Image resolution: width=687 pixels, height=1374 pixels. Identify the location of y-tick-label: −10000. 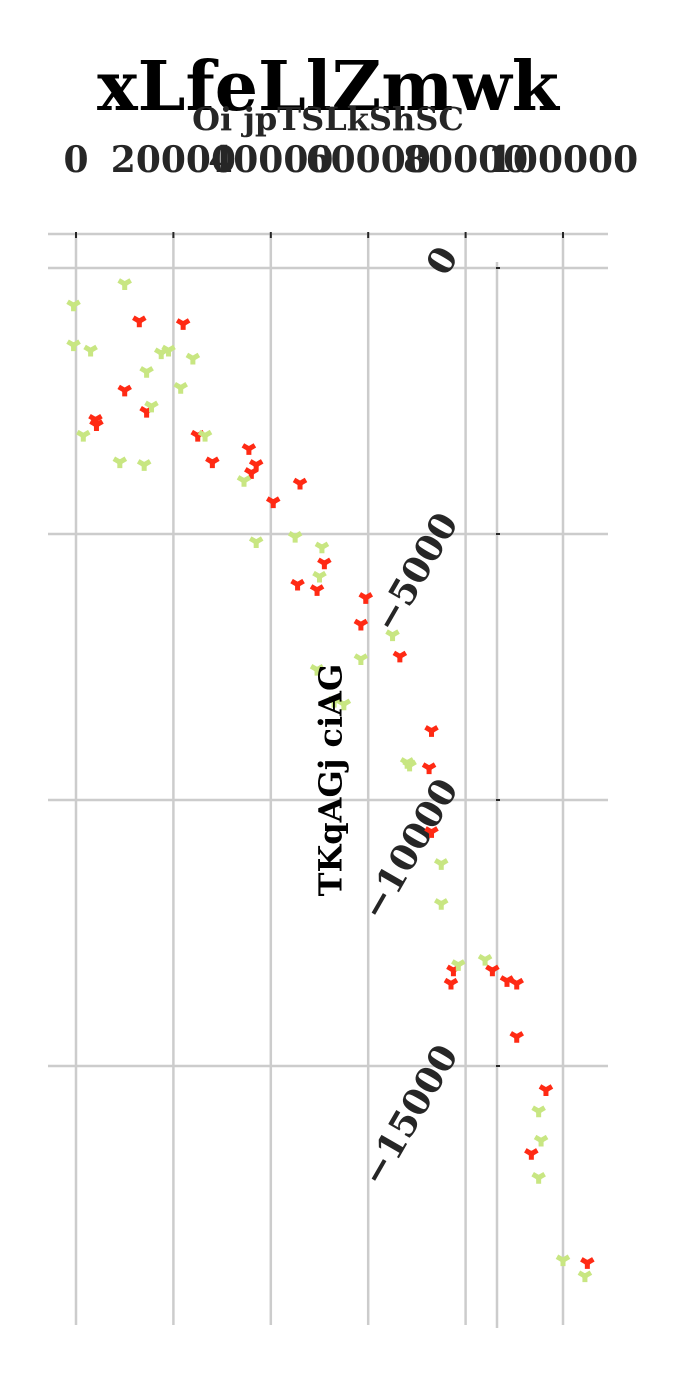
(410, 850).